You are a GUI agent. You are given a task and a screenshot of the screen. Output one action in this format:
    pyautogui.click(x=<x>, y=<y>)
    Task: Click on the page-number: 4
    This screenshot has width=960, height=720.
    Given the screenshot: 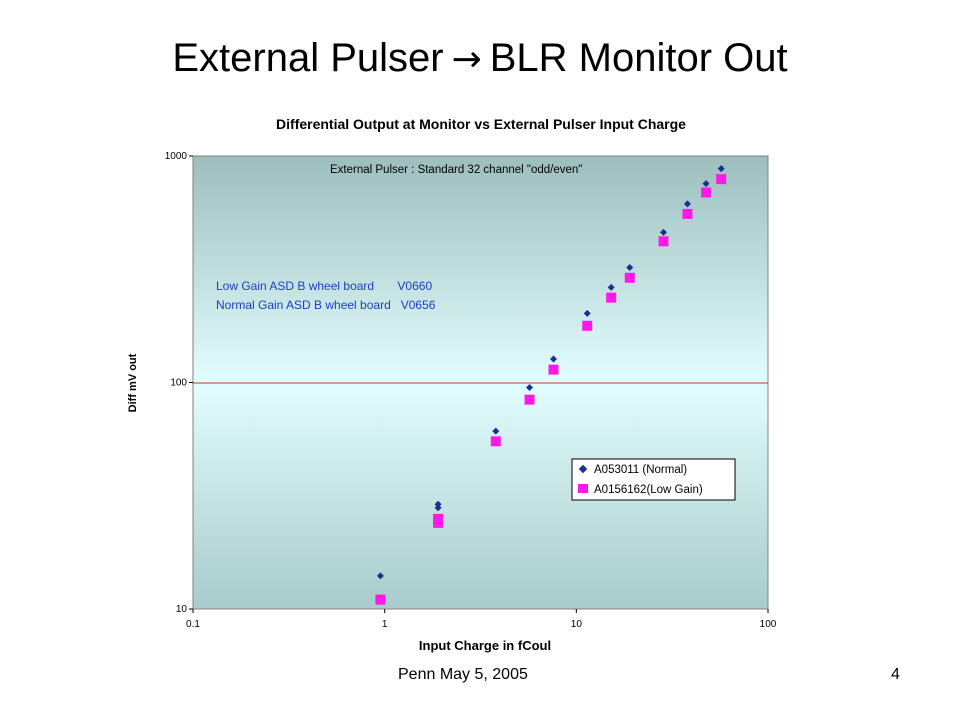 What is the action you would take?
    pyautogui.click(x=895, y=674)
    